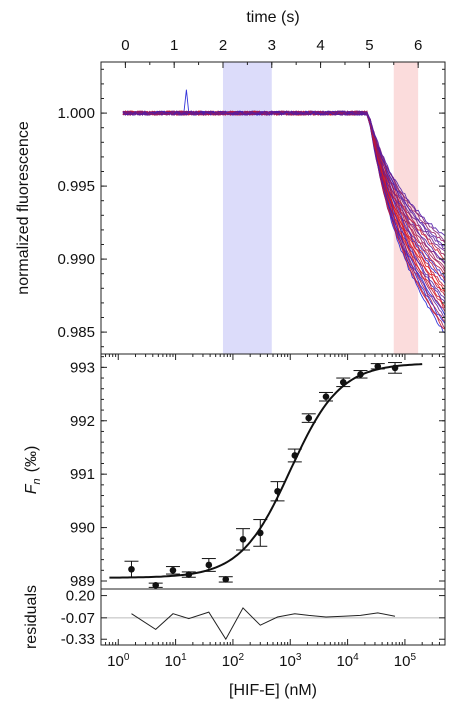 Image resolution: width=464 pixels, height=712 pixels. What do you see at coordinates (76, 259) in the screenshot?
I see `top-y-tick-label-2: 0.990` at bounding box center [76, 259].